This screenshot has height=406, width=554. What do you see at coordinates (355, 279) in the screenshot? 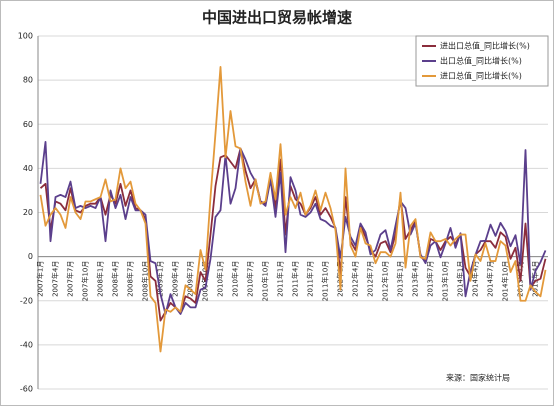
I see `x-tick-label: 2012年4月` at bounding box center [355, 279].